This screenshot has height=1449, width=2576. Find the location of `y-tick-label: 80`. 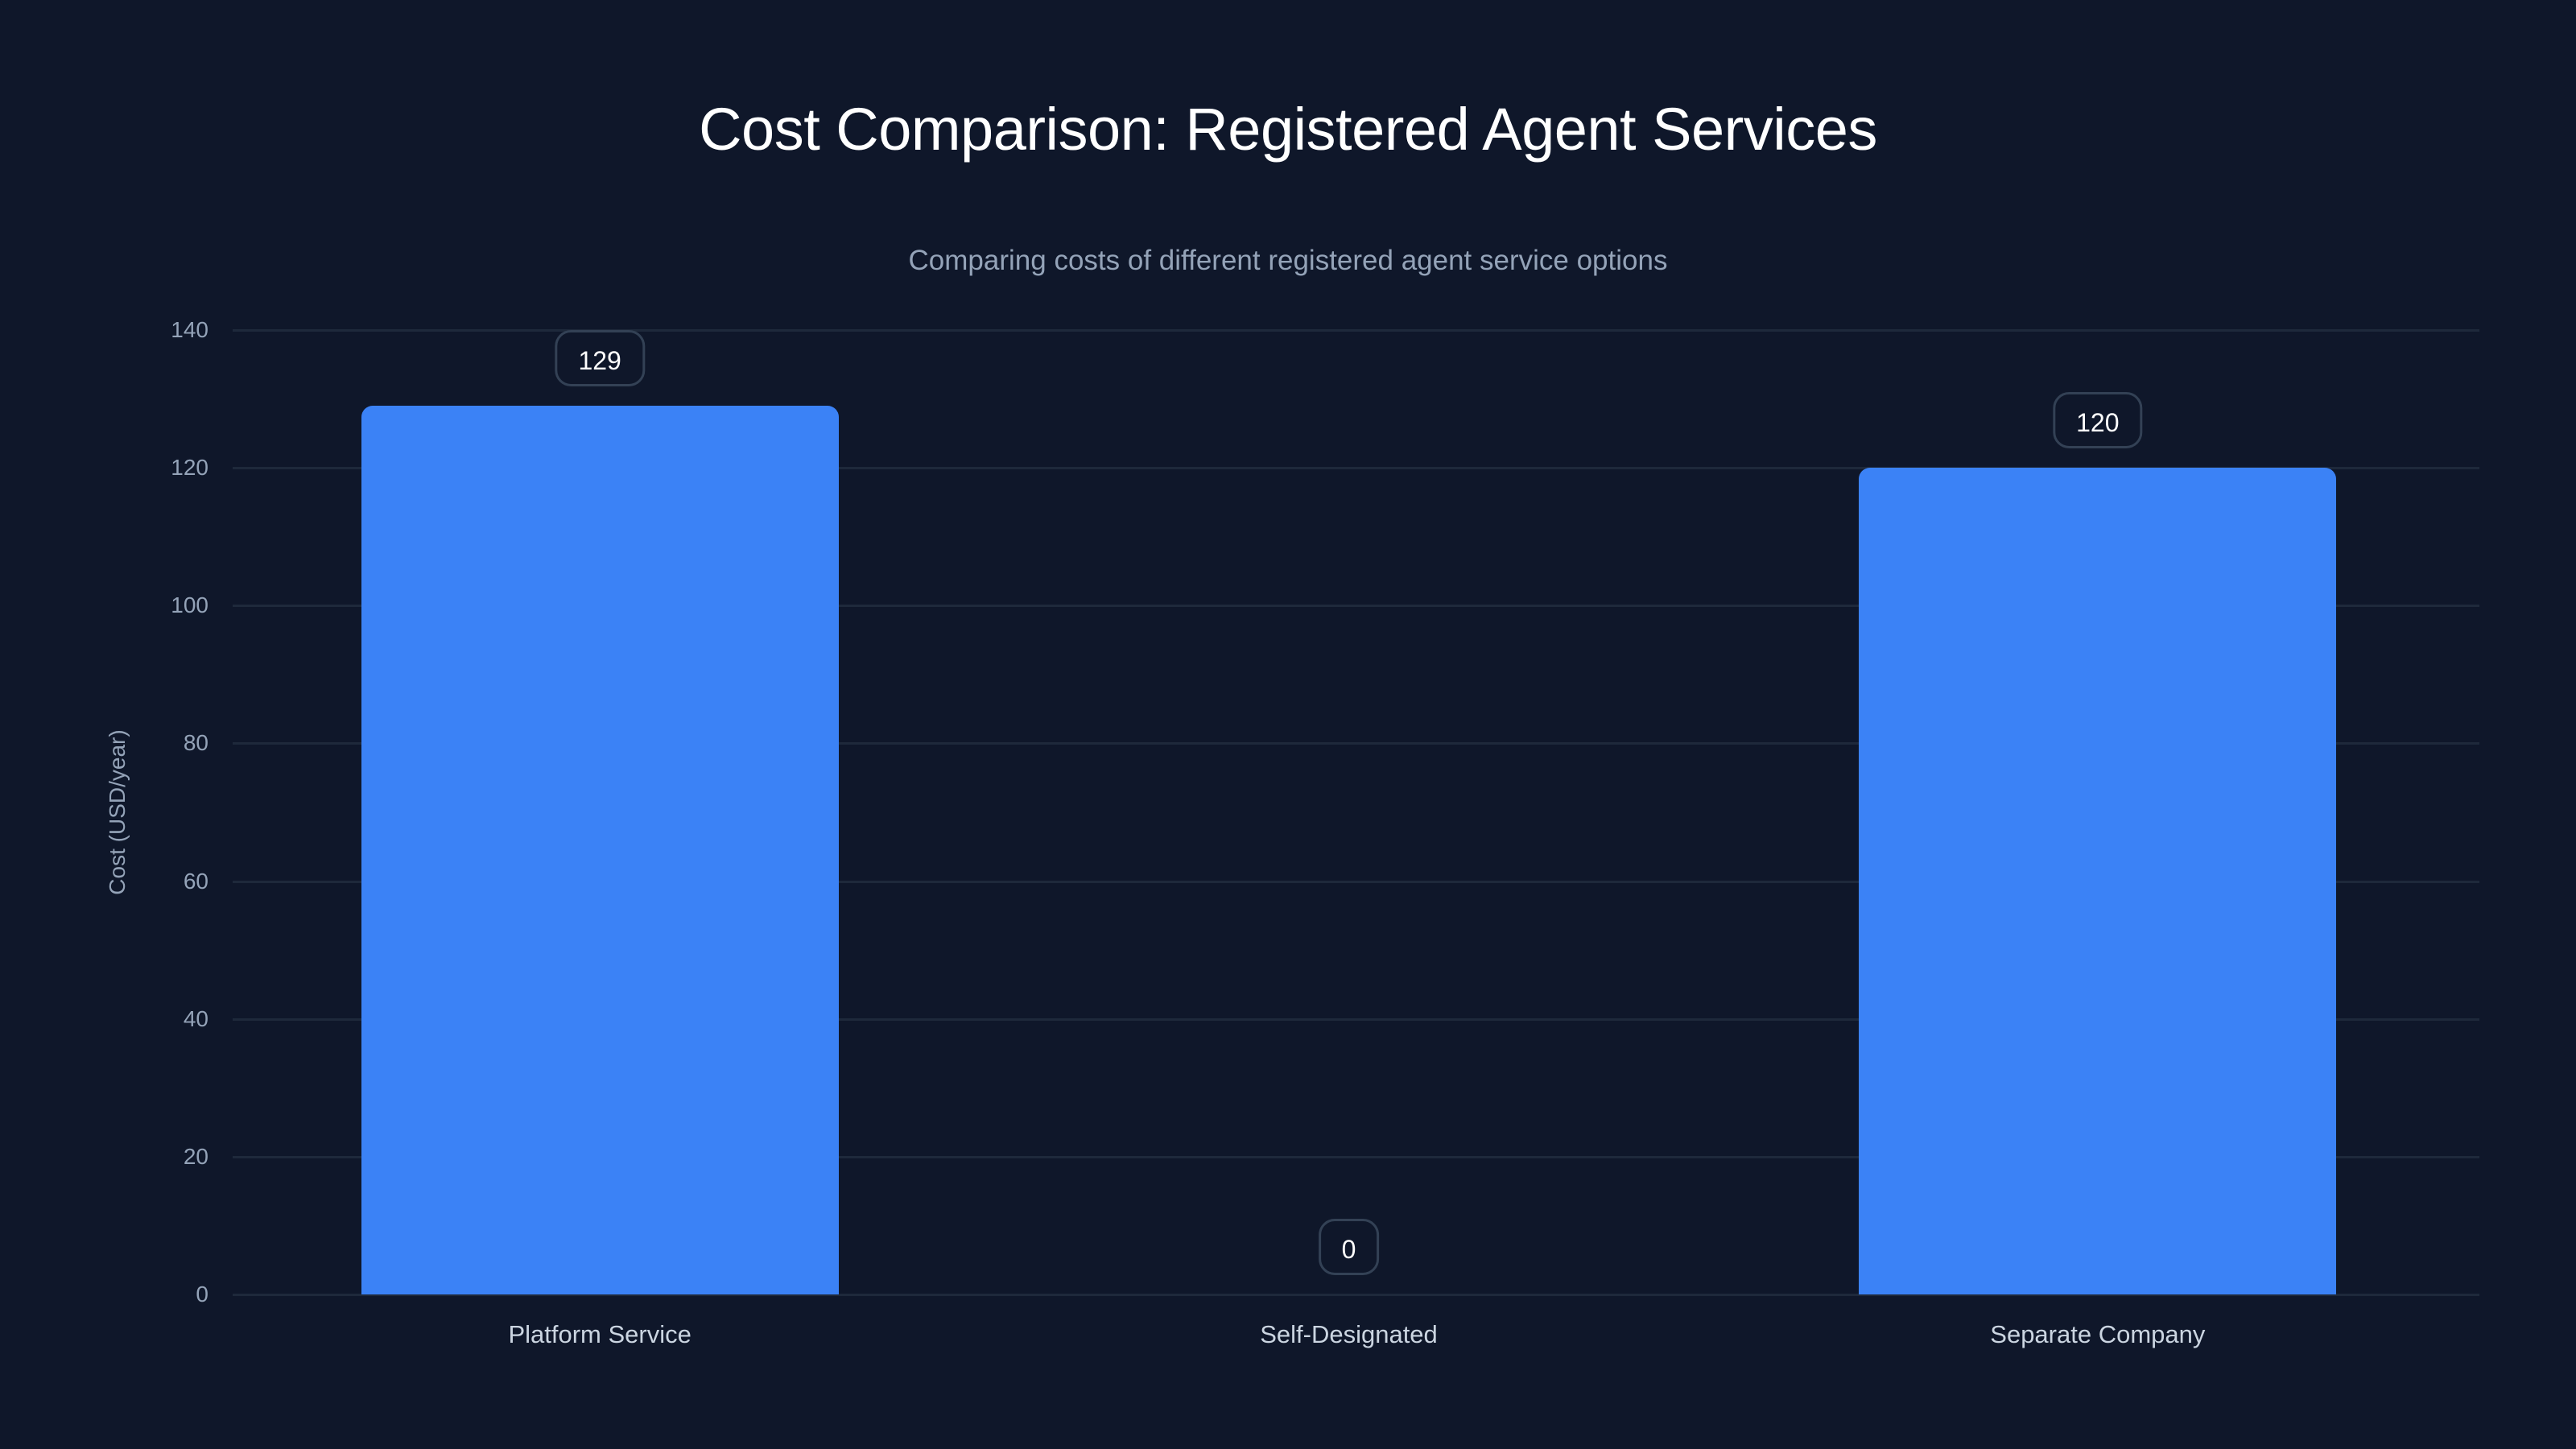

y-tick-label: 80 is located at coordinates (195, 743).